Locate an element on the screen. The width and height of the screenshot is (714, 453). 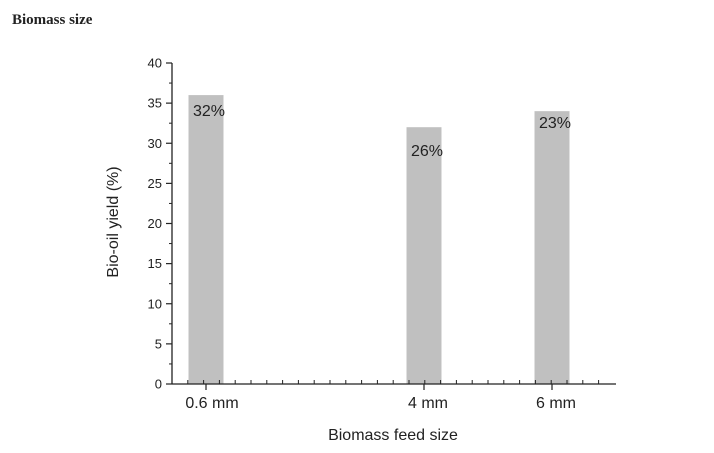
section-heading: Biomass size is located at coordinates (52, 20).